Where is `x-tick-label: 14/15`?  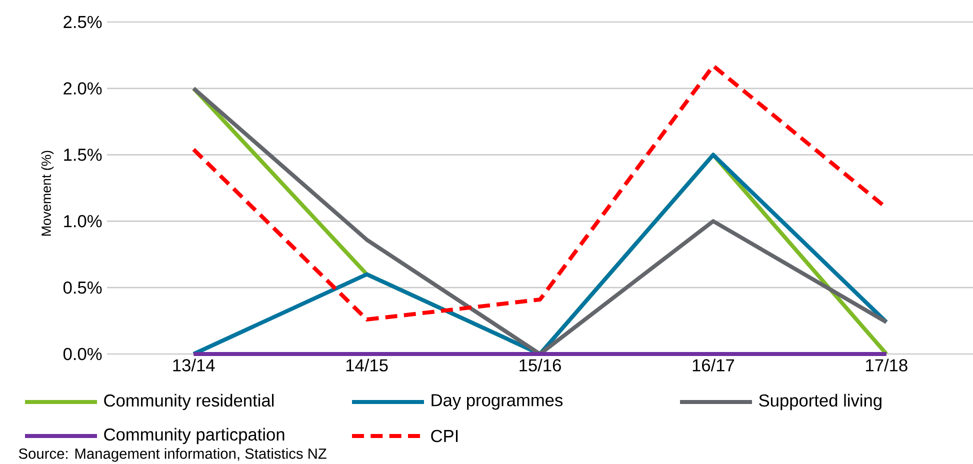 x-tick-label: 14/15 is located at coordinates (367, 365).